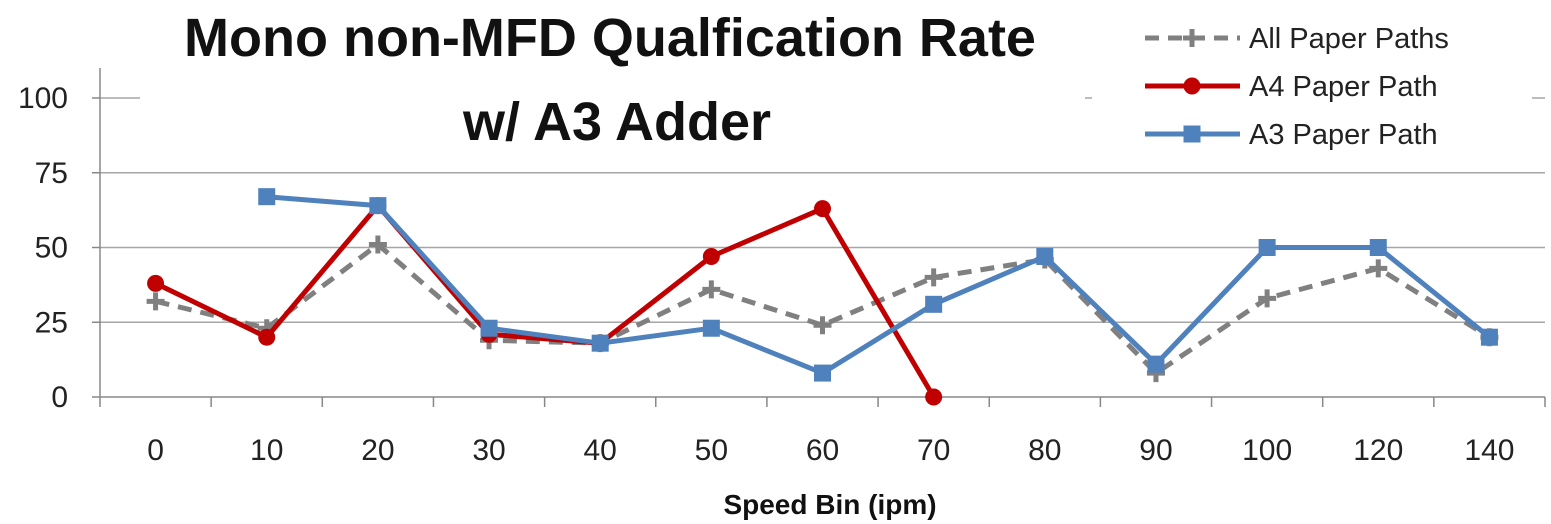  What do you see at coordinates (1489, 450) in the screenshot?
I see `x-tick-label: 140` at bounding box center [1489, 450].